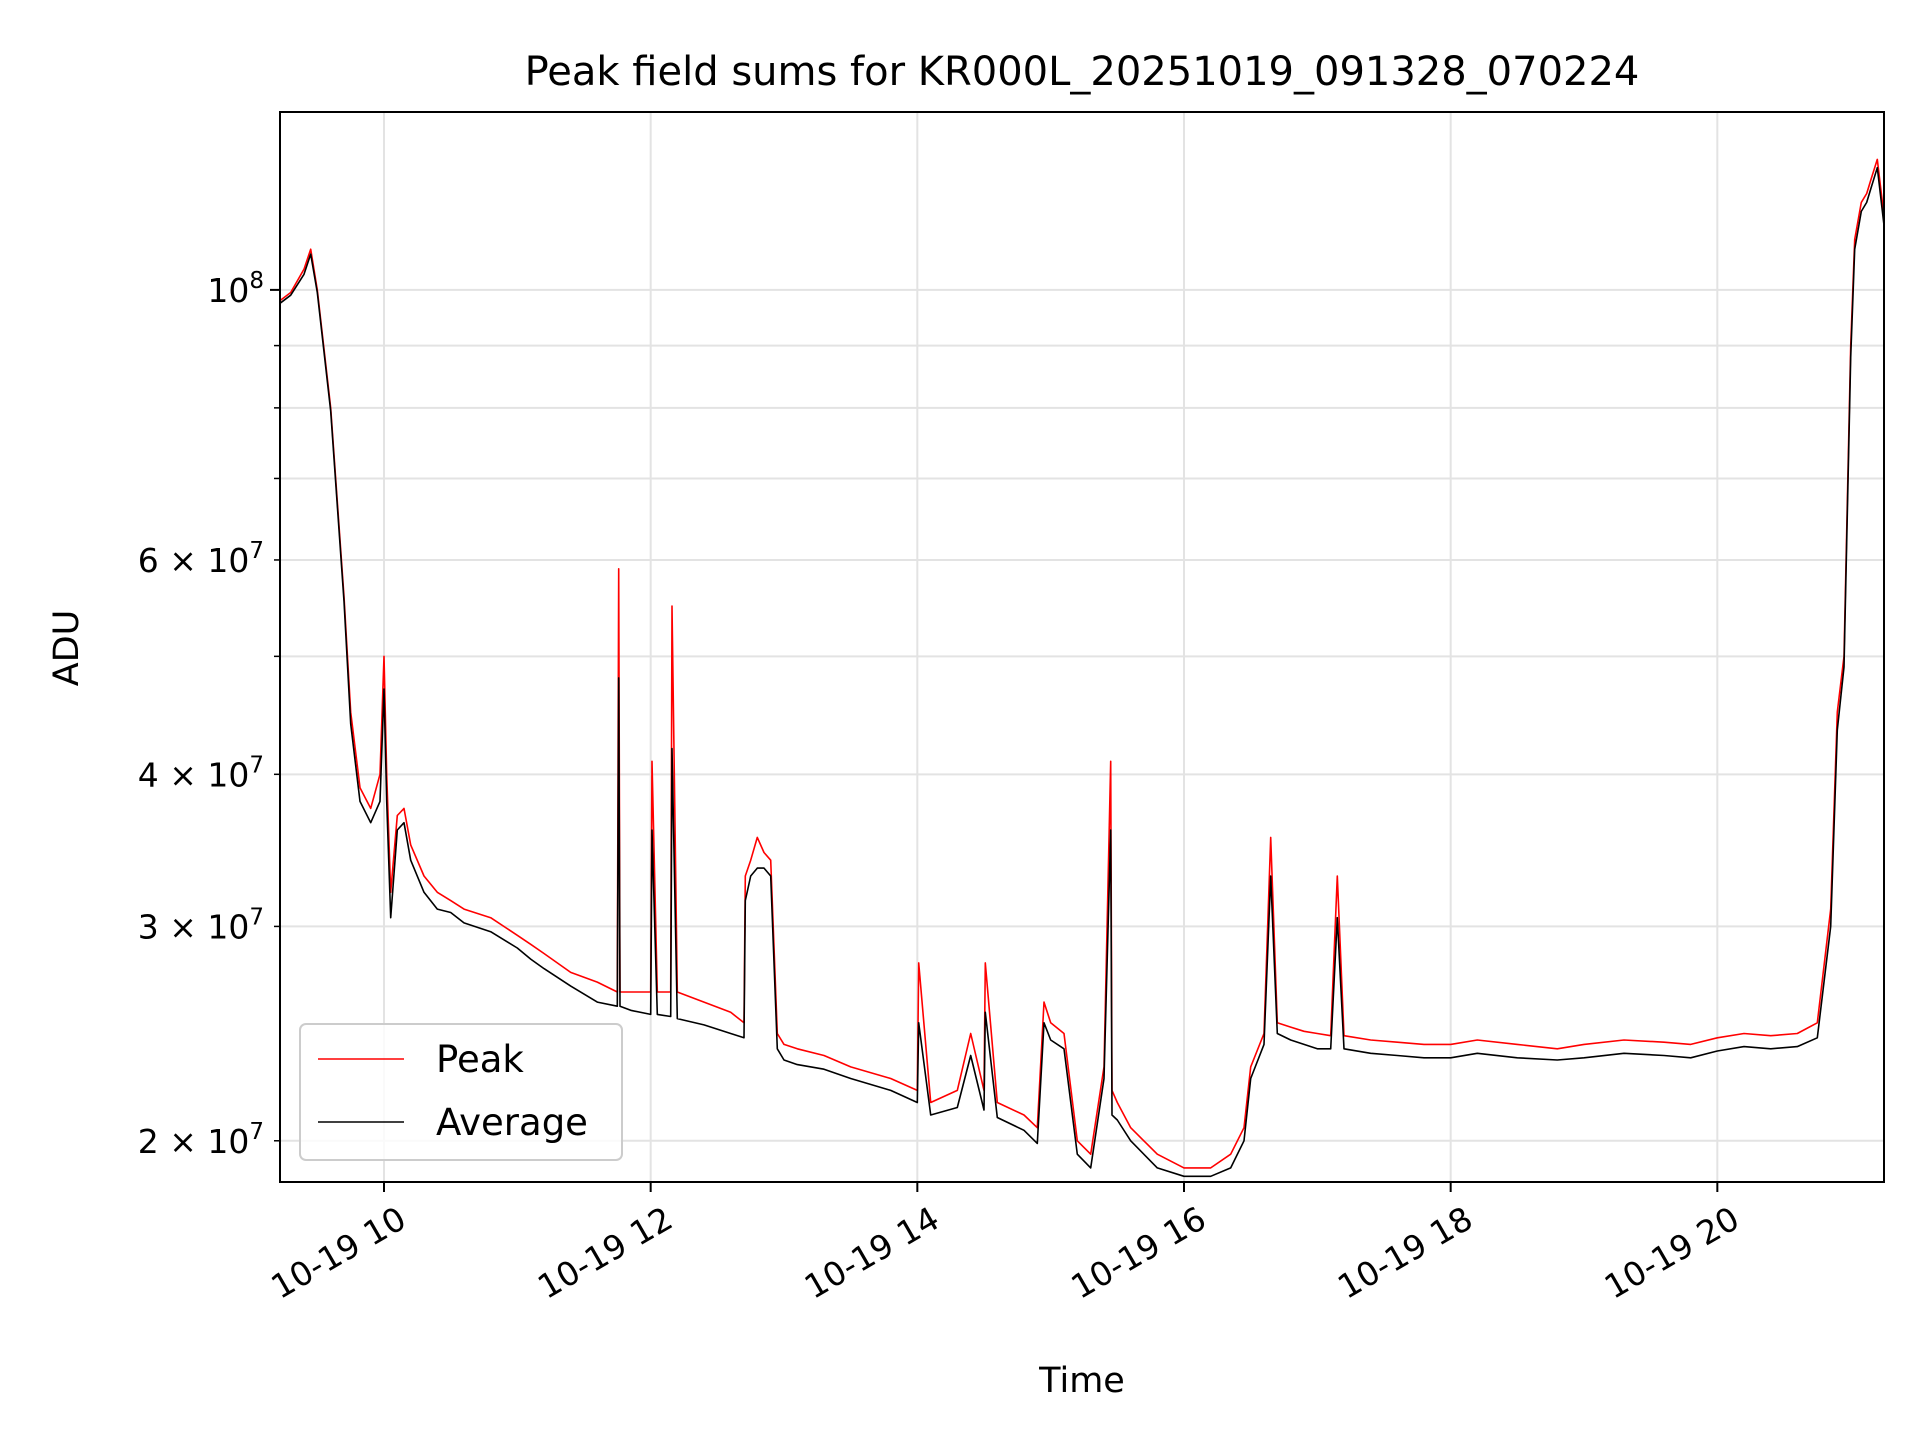 This screenshot has width=1920, height=1440. What do you see at coordinates (201, 925) in the screenshot?
I see `y-tick-label: 3 × 107` at bounding box center [201, 925].